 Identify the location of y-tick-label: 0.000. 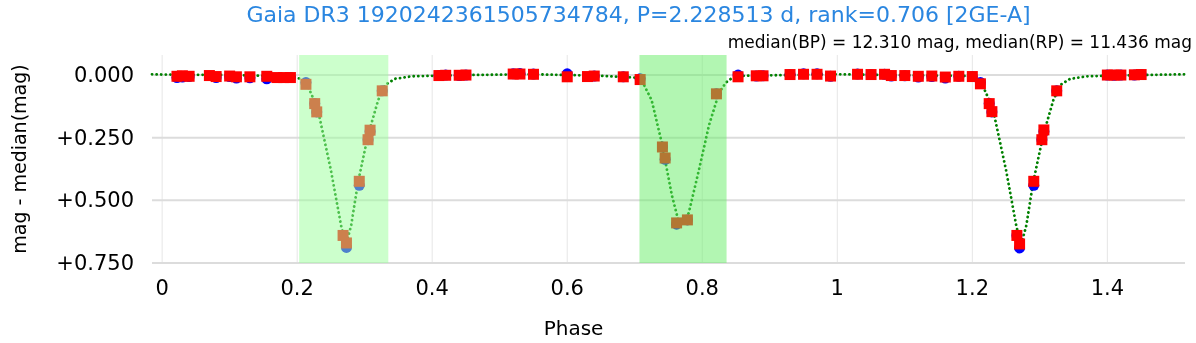
(103, 75).